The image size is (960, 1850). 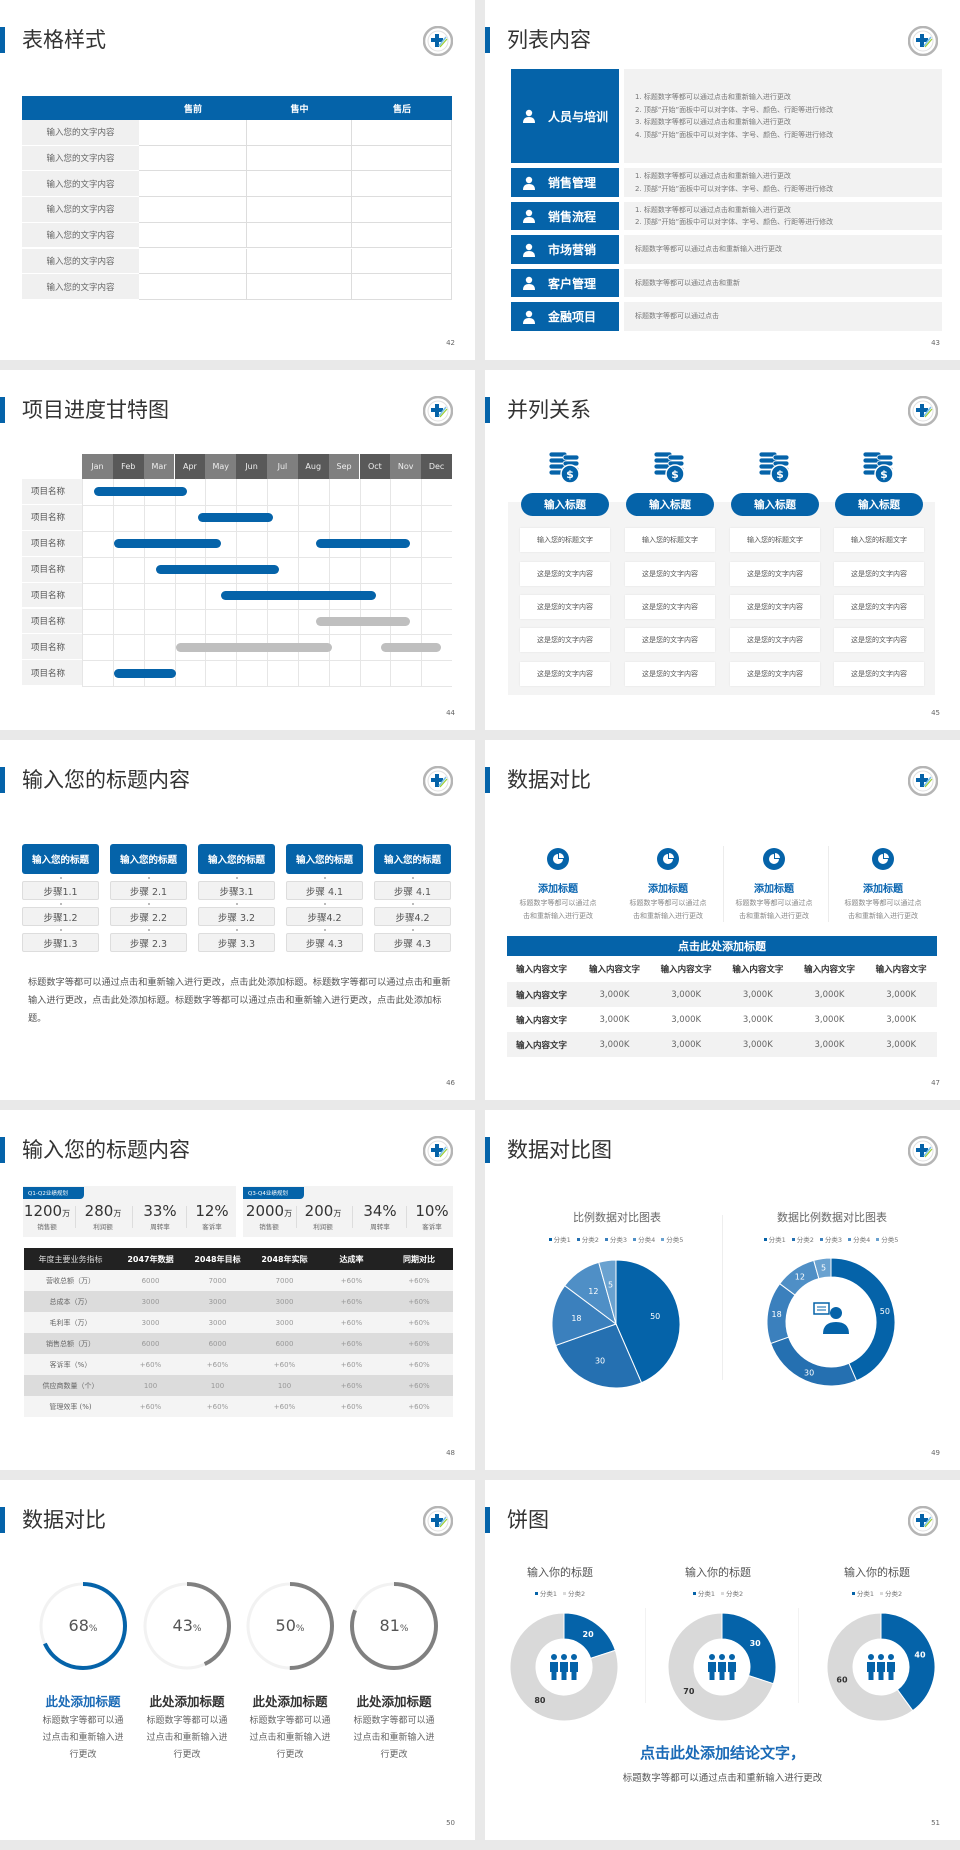 I want to click on step-box: 步骤1.1, so click(x=60, y=890).